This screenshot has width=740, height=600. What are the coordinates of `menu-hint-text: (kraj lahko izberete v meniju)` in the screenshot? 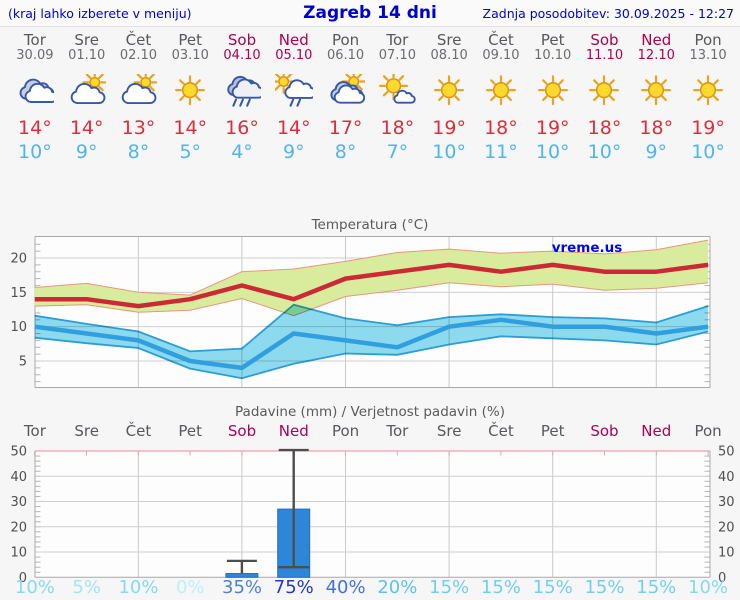 It's located at (100, 13).